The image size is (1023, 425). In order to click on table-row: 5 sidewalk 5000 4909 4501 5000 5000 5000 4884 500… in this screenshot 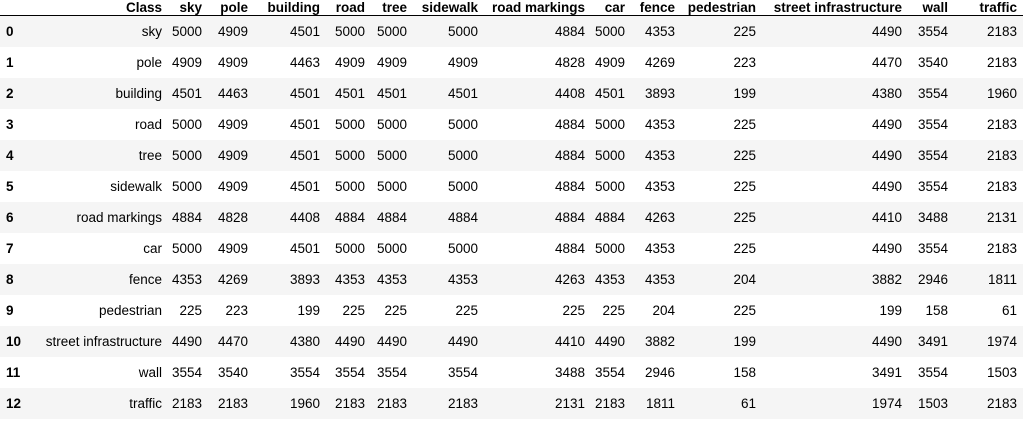, I will do `click(511, 186)`.